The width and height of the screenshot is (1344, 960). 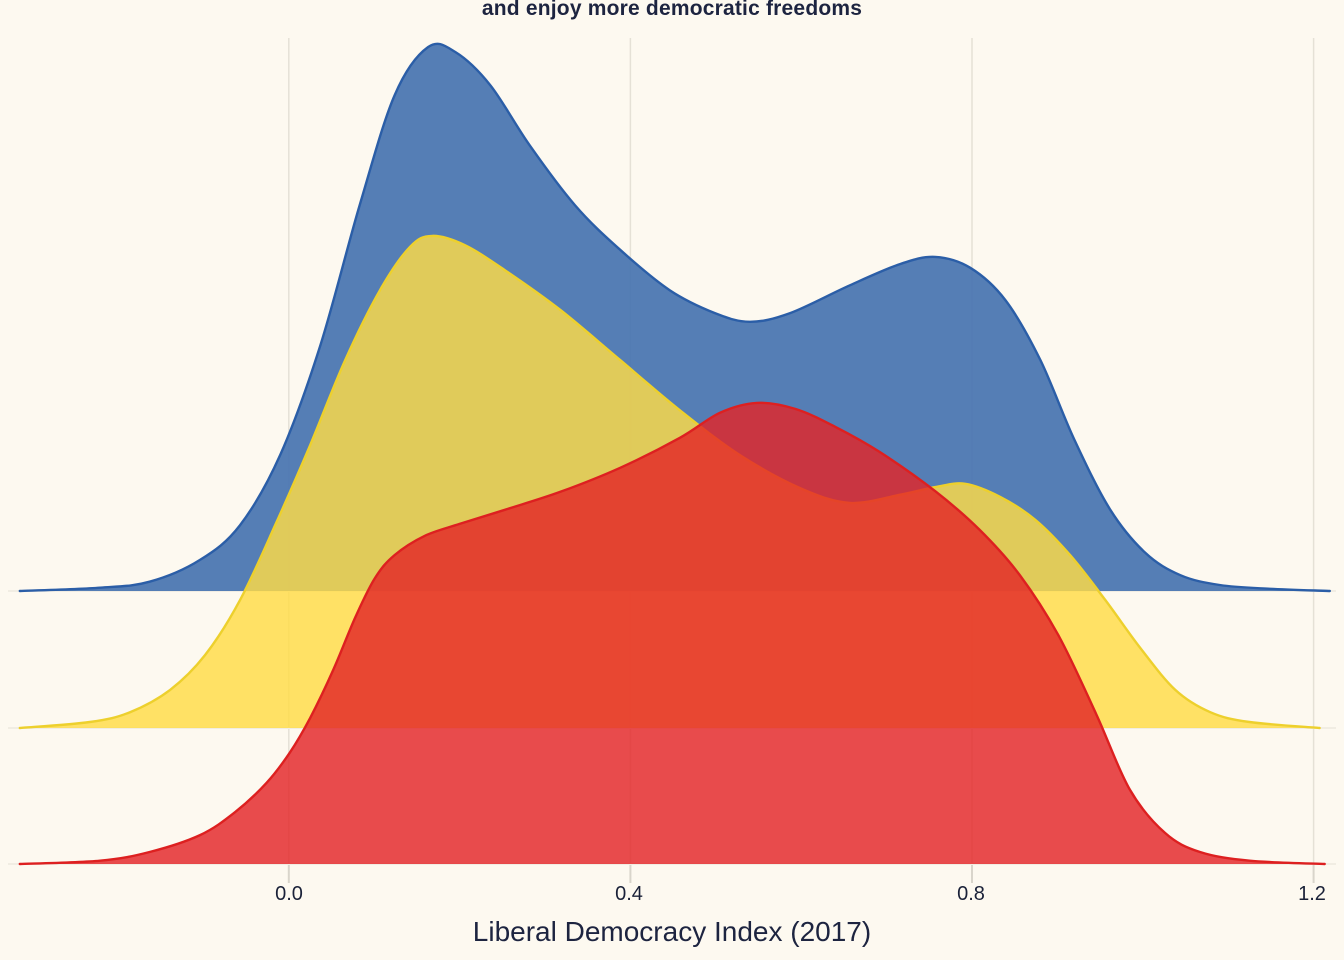 I want to click on chart-title: and enjoy more democratic freedoms, so click(x=672, y=10).